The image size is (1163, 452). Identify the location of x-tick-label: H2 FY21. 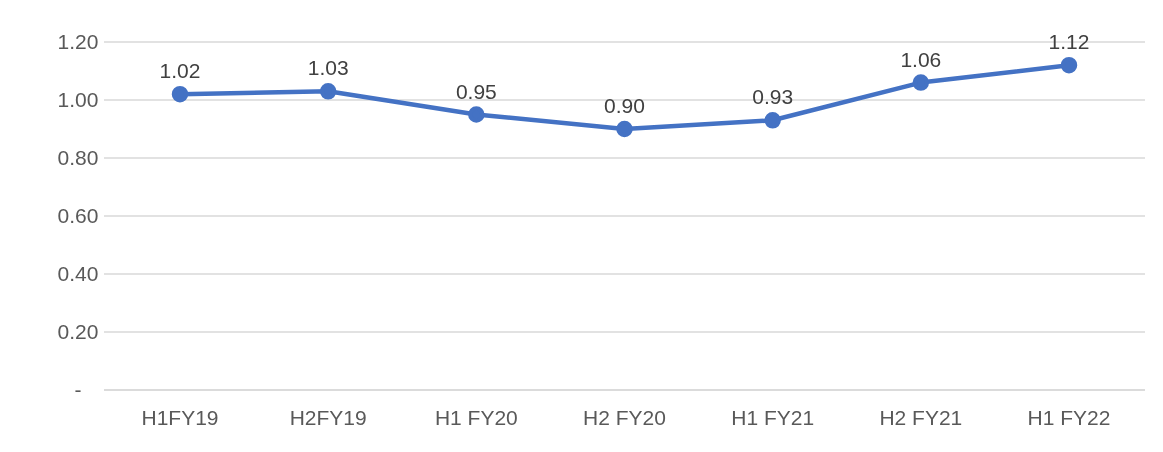
(921, 417).